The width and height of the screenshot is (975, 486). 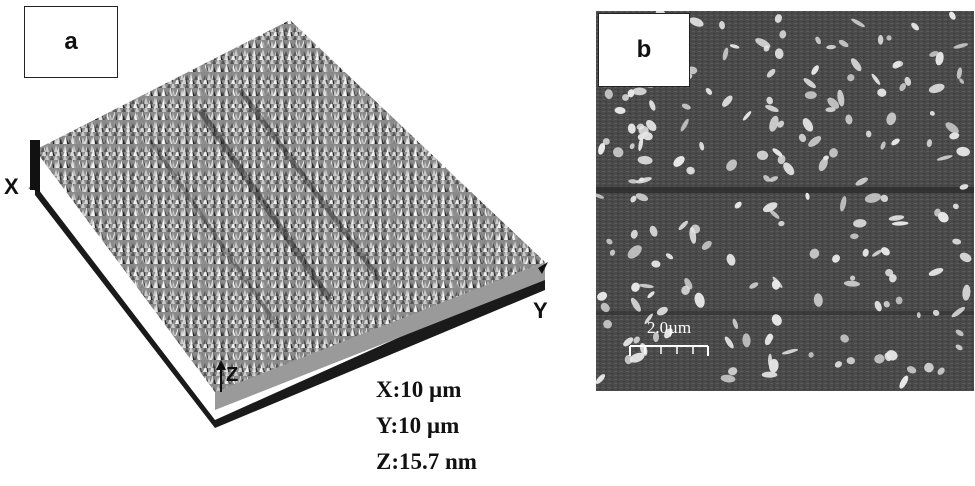 What do you see at coordinates (669, 342) in the screenshot?
I see `scale-bar: 2.0µm` at bounding box center [669, 342].